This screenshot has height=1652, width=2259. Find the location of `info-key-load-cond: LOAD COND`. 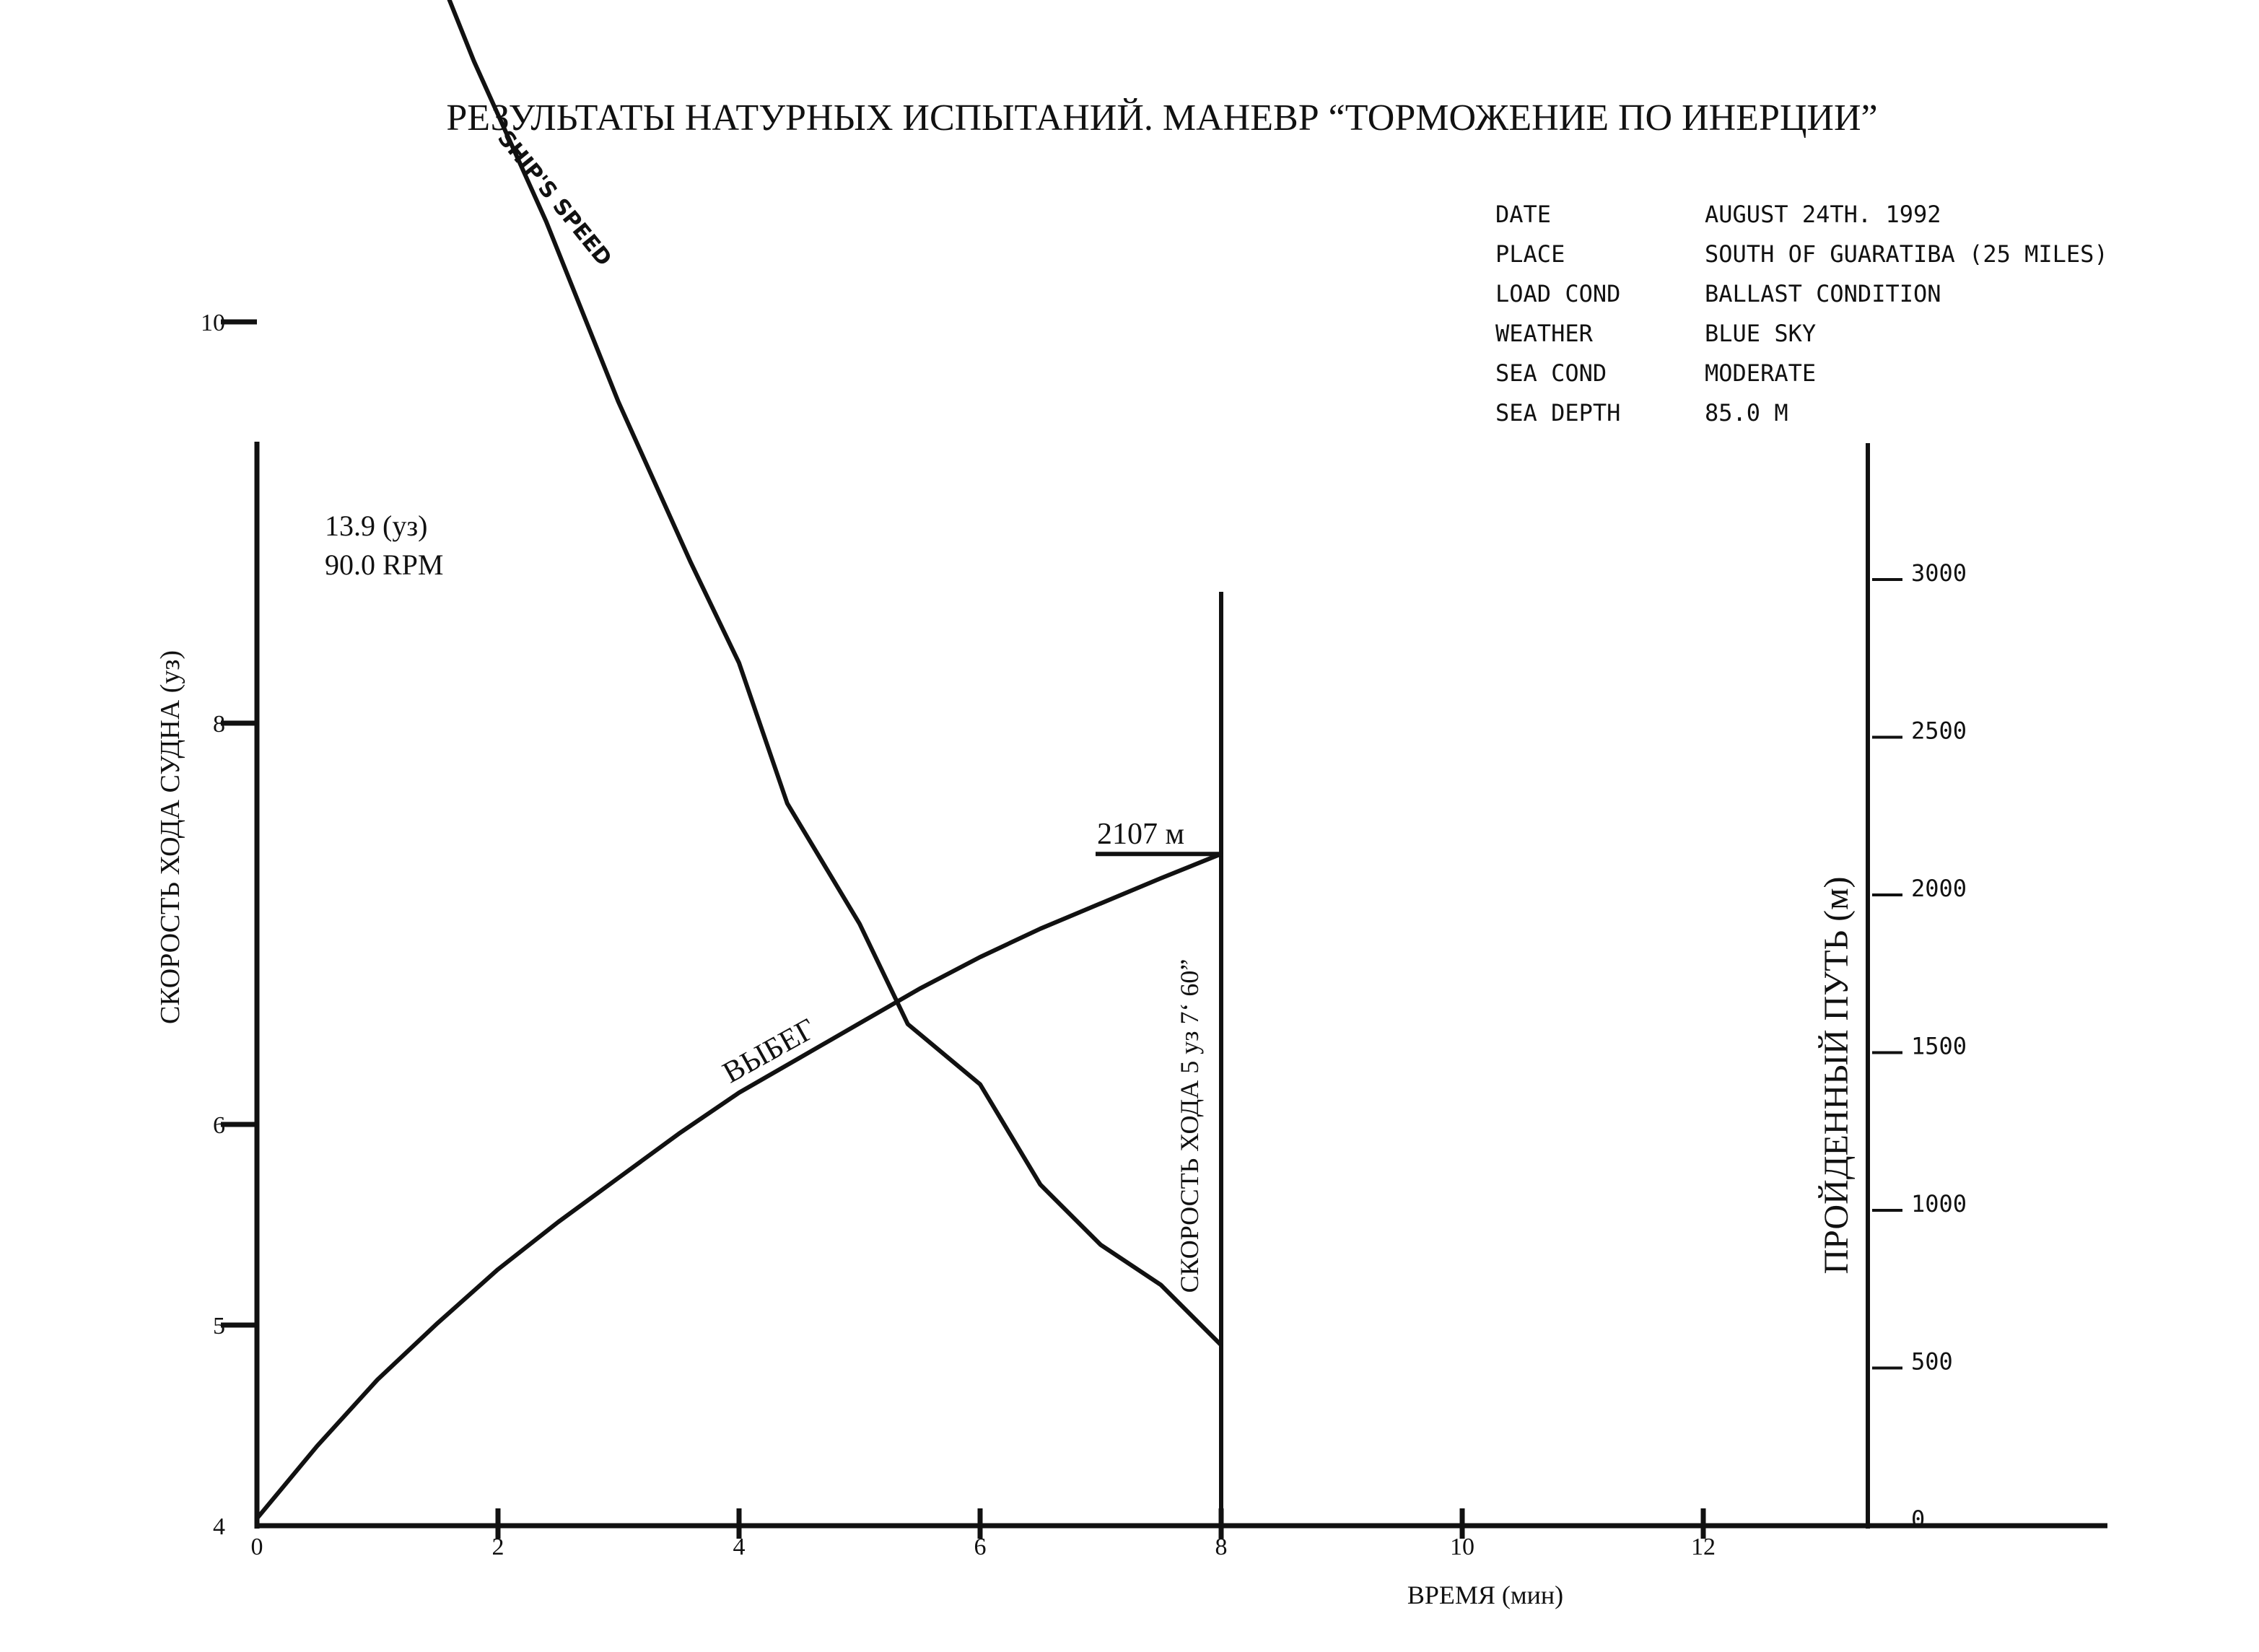

info-key-load-cond: LOAD COND is located at coordinates (1557, 293).